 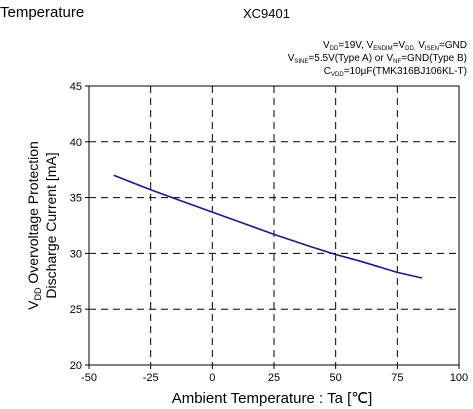 I want to click on y-tick-label: 20, so click(x=76, y=366).